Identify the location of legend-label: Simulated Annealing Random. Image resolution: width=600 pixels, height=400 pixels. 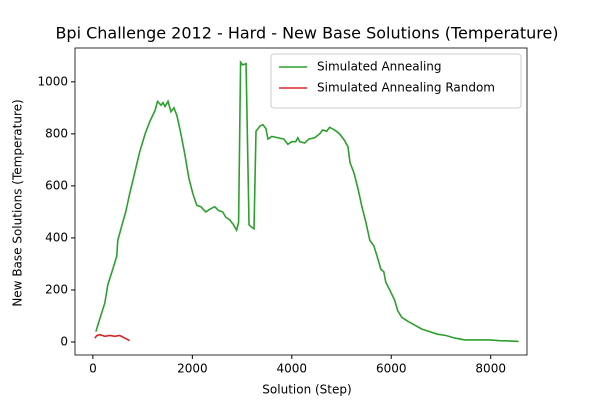
(406, 88).